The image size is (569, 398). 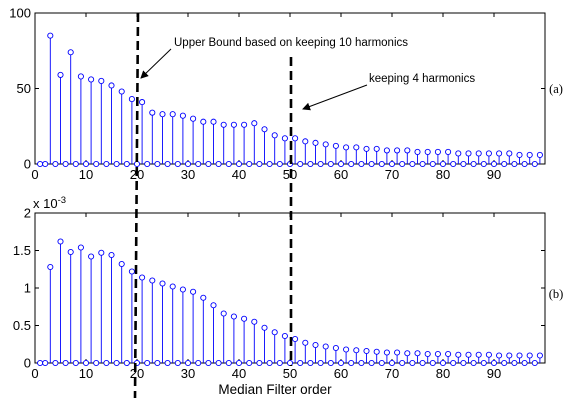 I want to click on x-tick-label: 80, so click(x=443, y=373).